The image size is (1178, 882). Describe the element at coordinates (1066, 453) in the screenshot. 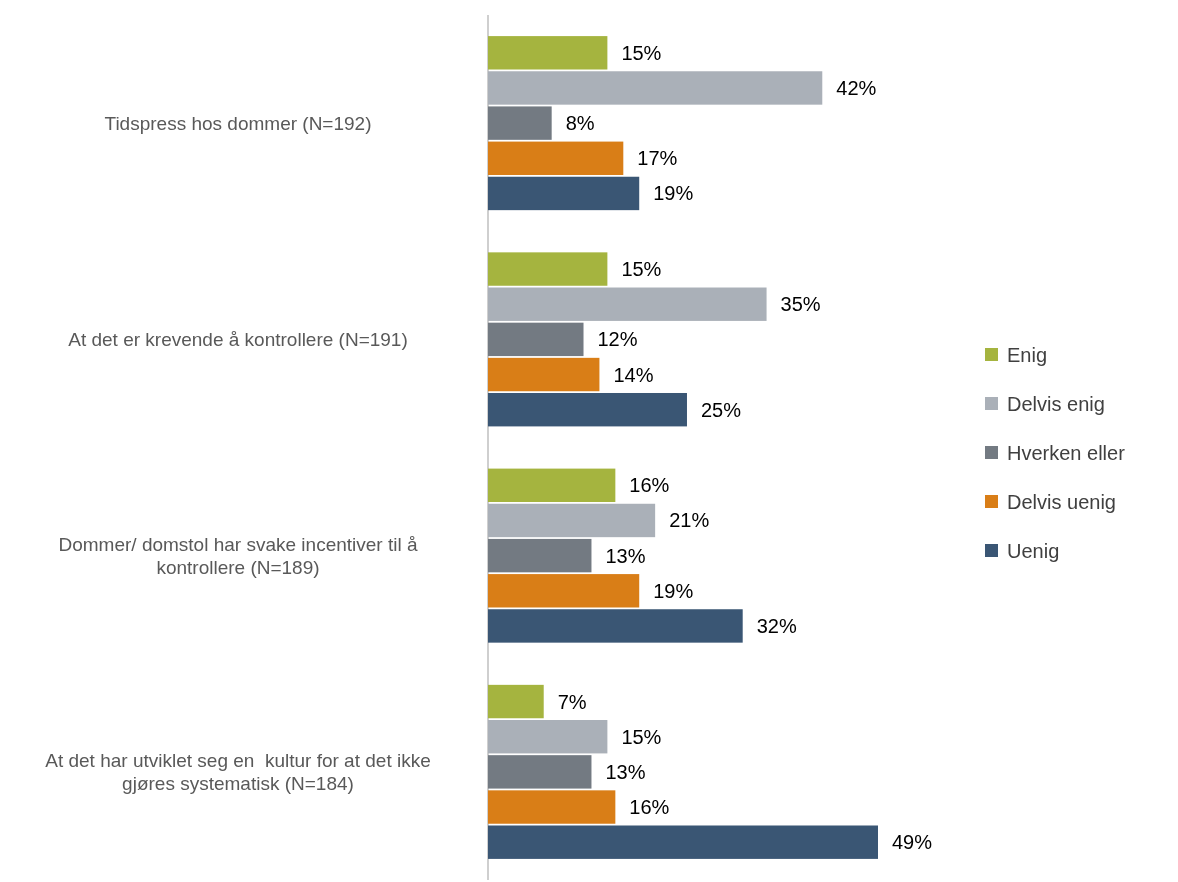

I see `legend-label: Hverken eller` at that location.